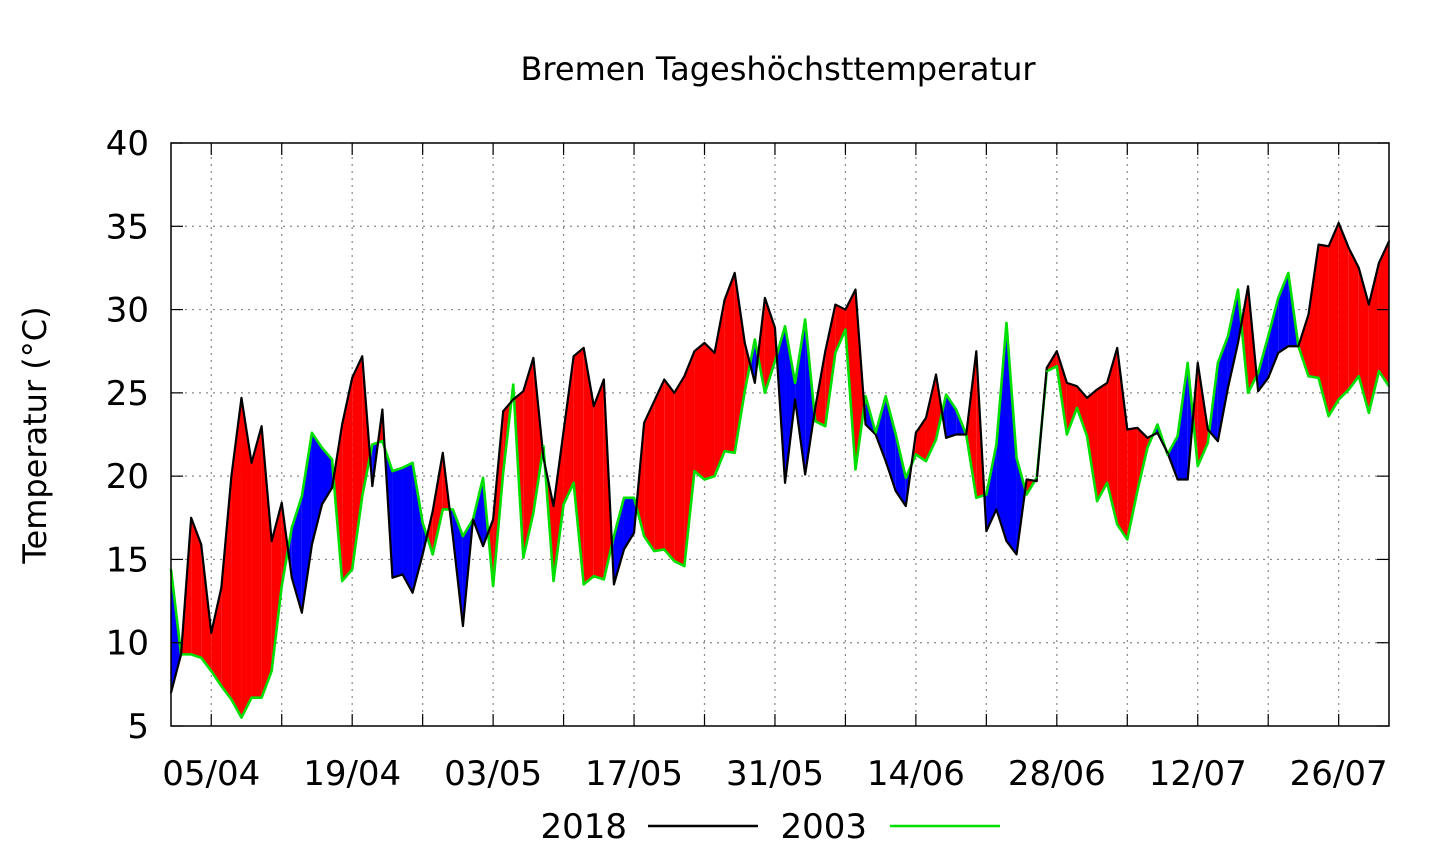 Image resolution: width=1451 pixels, height=865 pixels. I want to click on y-axis-label: Temperatur (°C), so click(35, 435).